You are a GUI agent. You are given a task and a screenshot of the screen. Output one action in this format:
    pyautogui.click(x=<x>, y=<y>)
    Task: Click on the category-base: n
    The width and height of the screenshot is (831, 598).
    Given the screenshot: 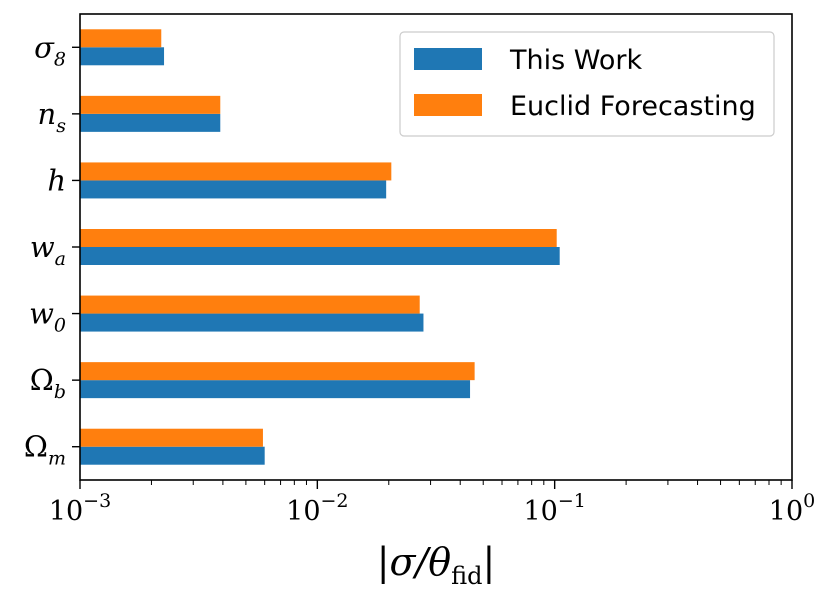 What is the action you would take?
    pyautogui.click(x=47, y=114)
    